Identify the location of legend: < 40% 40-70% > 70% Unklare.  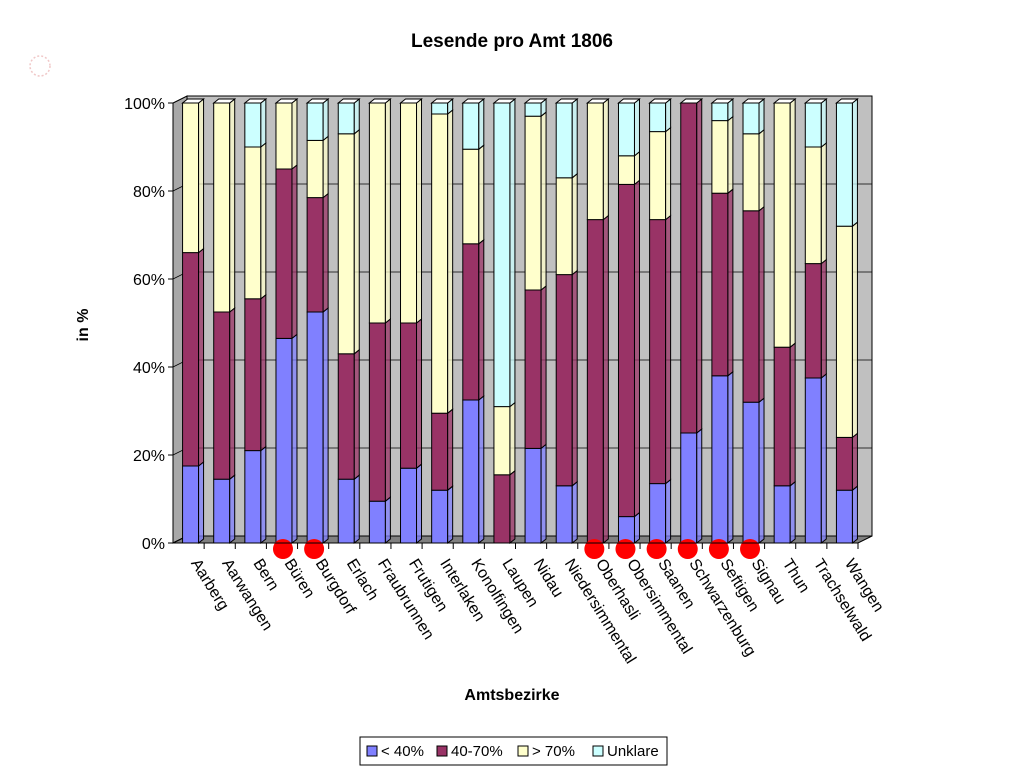
(513, 751).